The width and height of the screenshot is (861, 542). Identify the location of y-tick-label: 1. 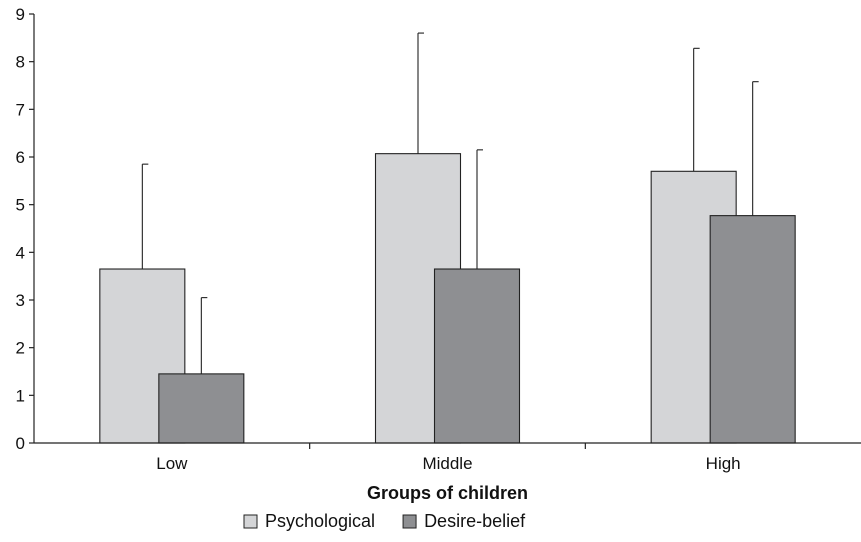
(20, 395).